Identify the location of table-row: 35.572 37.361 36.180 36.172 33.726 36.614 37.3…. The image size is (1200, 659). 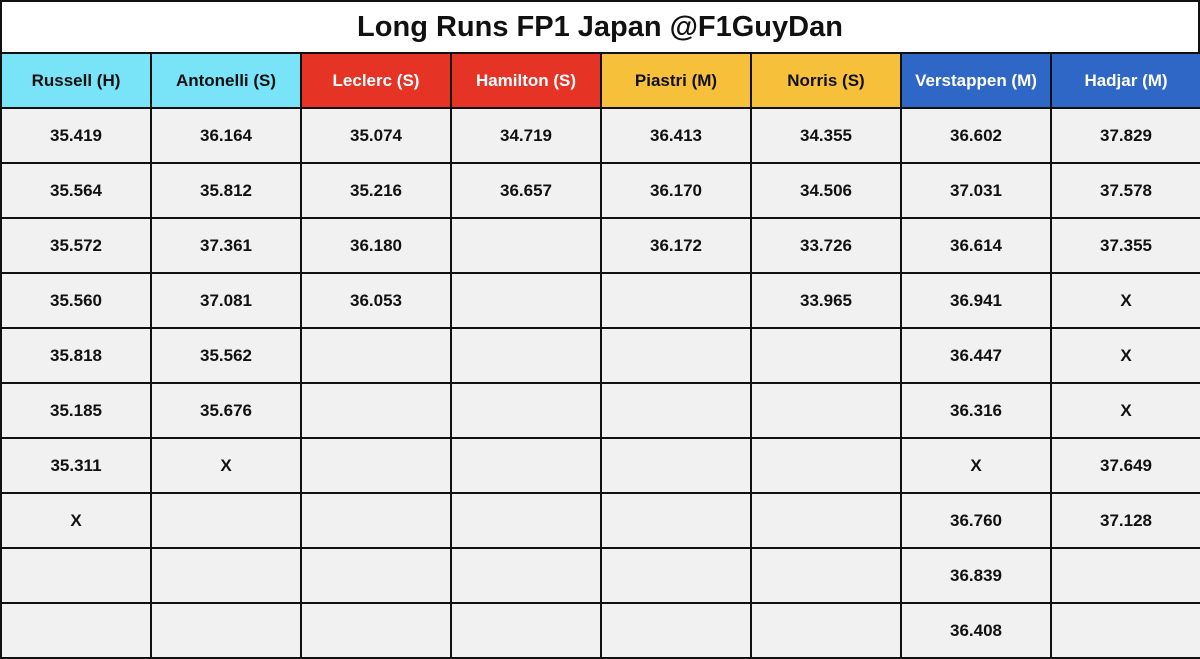
(600, 245).